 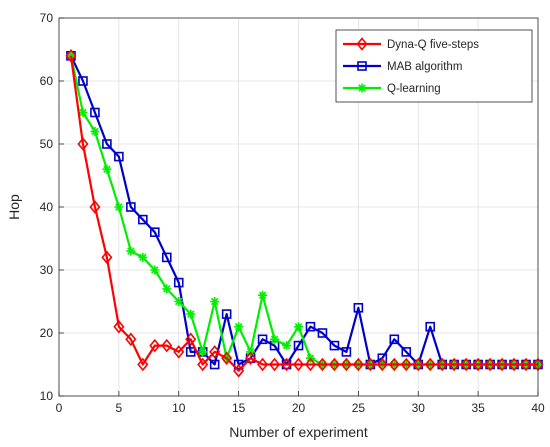 I want to click on y-tick-label: 50, so click(x=47, y=144).